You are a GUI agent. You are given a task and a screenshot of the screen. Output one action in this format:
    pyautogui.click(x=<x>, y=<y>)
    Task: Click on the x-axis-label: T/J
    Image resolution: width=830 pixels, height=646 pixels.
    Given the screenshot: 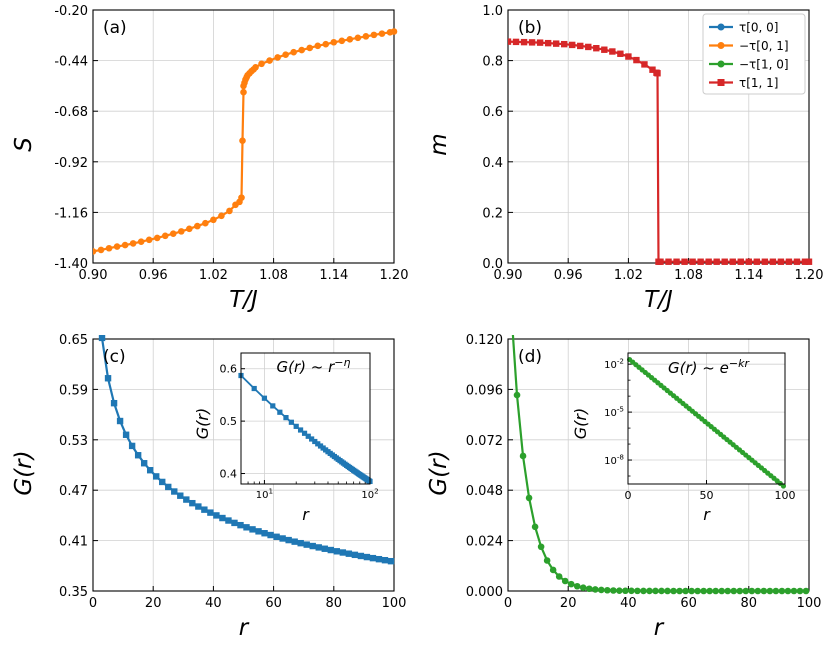 What is the action you would take?
    pyautogui.click(x=658, y=300)
    